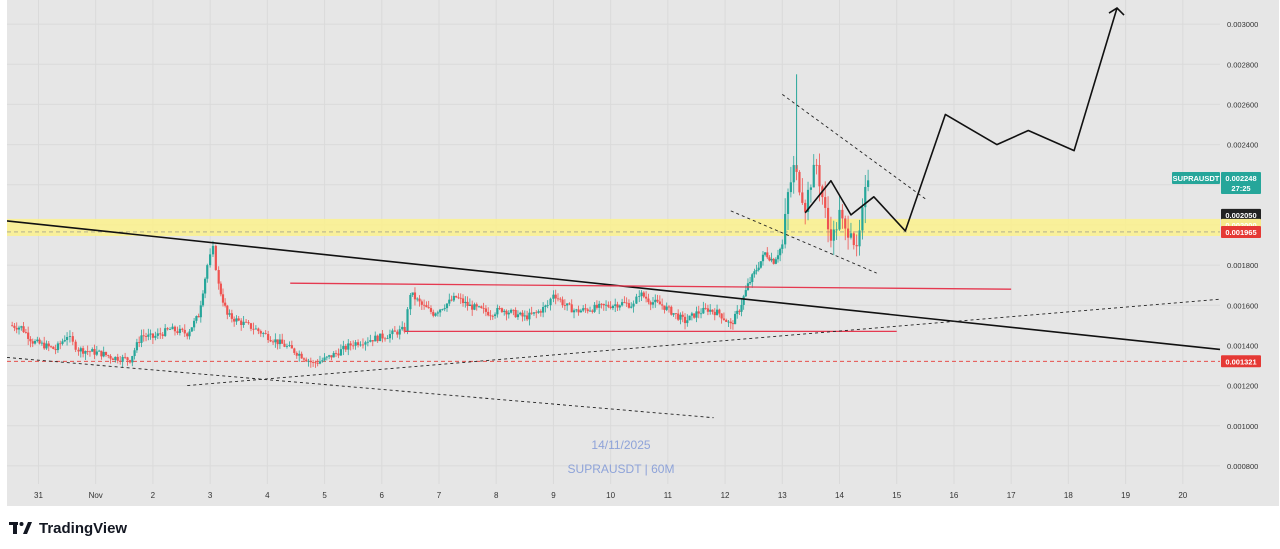 This screenshot has height=549, width=1280. What do you see at coordinates (1240, 178) in the screenshot?
I see `current-price-label: 0.002248` at bounding box center [1240, 178].